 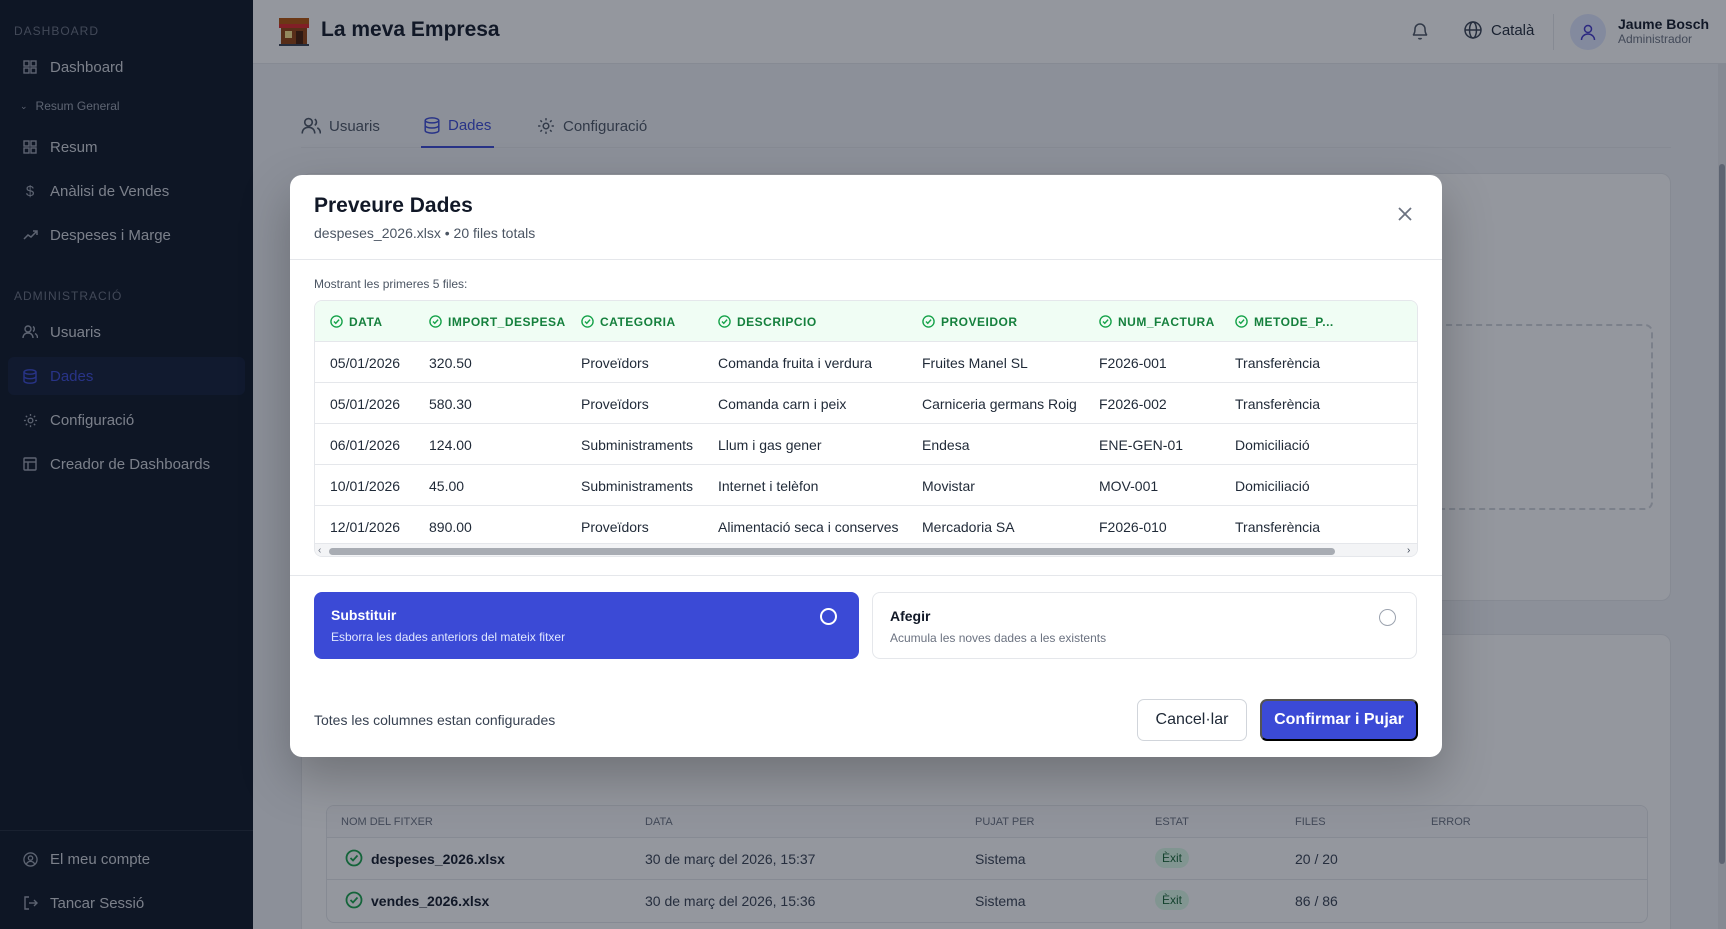 What do you see at coordinates (97, 903) in the screenshot?
I see `sidebar-item-label: Tancar Sessió` at bounding box center [97, 903].